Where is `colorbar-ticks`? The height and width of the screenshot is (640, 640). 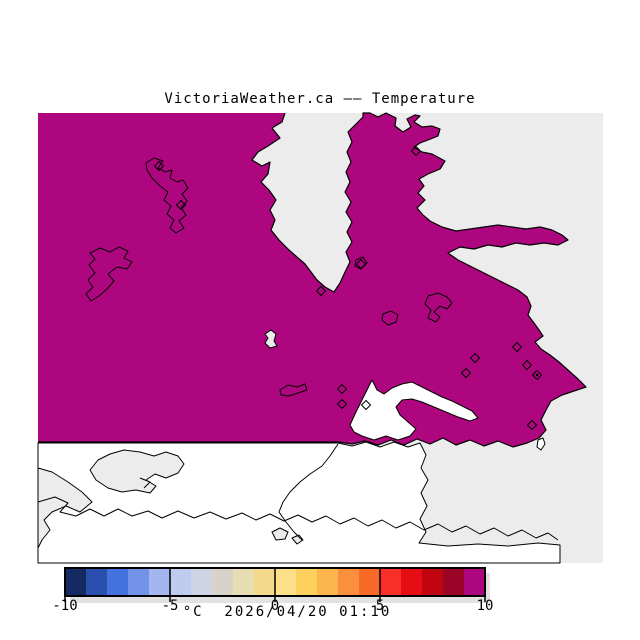 colorbar-ticks is located at coordinates (275, 585).